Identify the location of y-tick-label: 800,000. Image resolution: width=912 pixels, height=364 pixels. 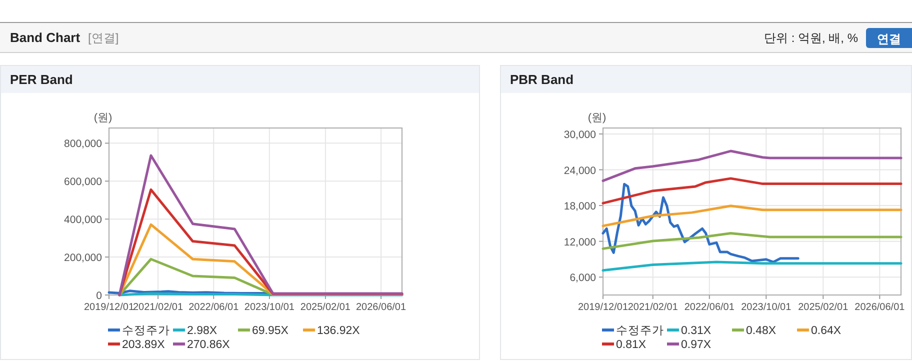
(83, 144).